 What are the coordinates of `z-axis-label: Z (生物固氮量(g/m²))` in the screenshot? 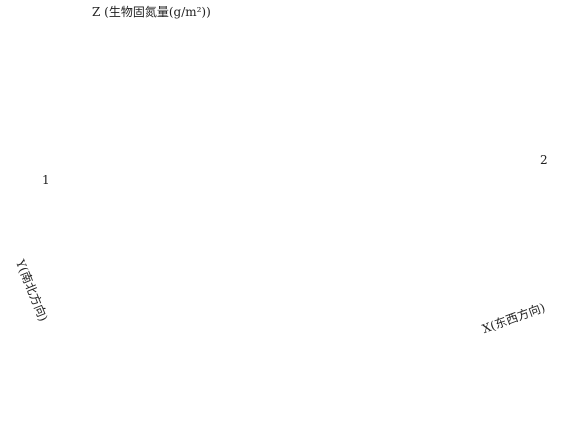 It's located at (151, 11).